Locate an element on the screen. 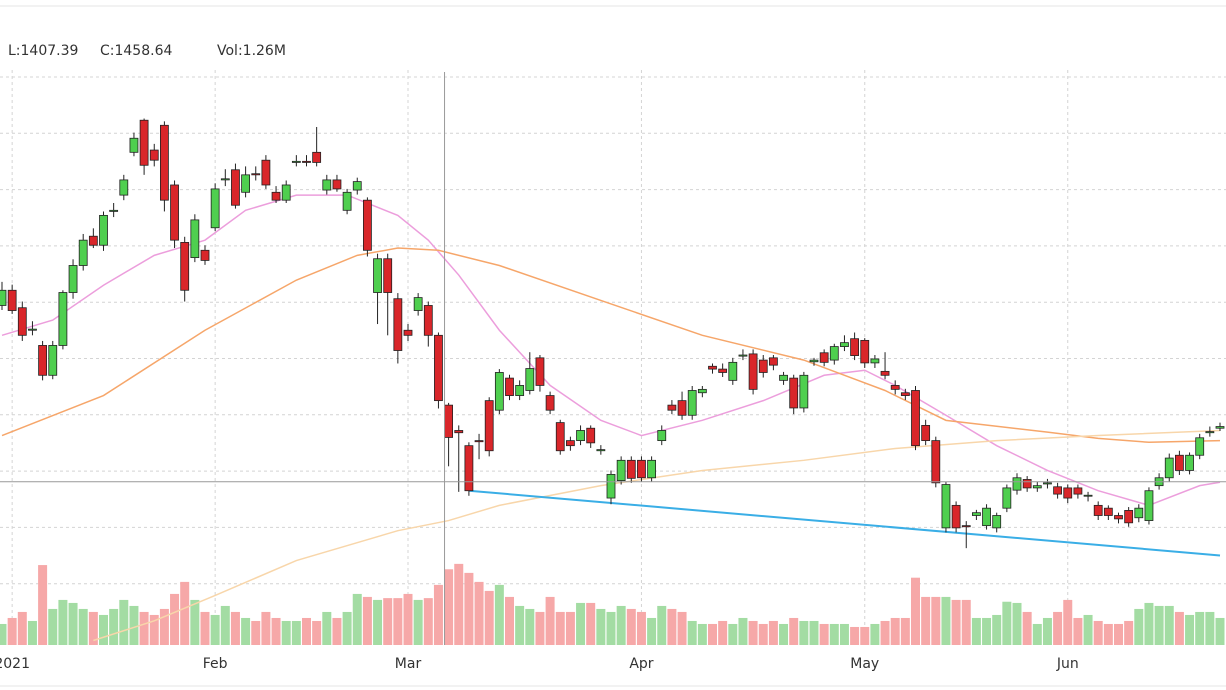 The image size is (1226, 690). x-tick-label: Jun is located at coordinates (1067, 664).